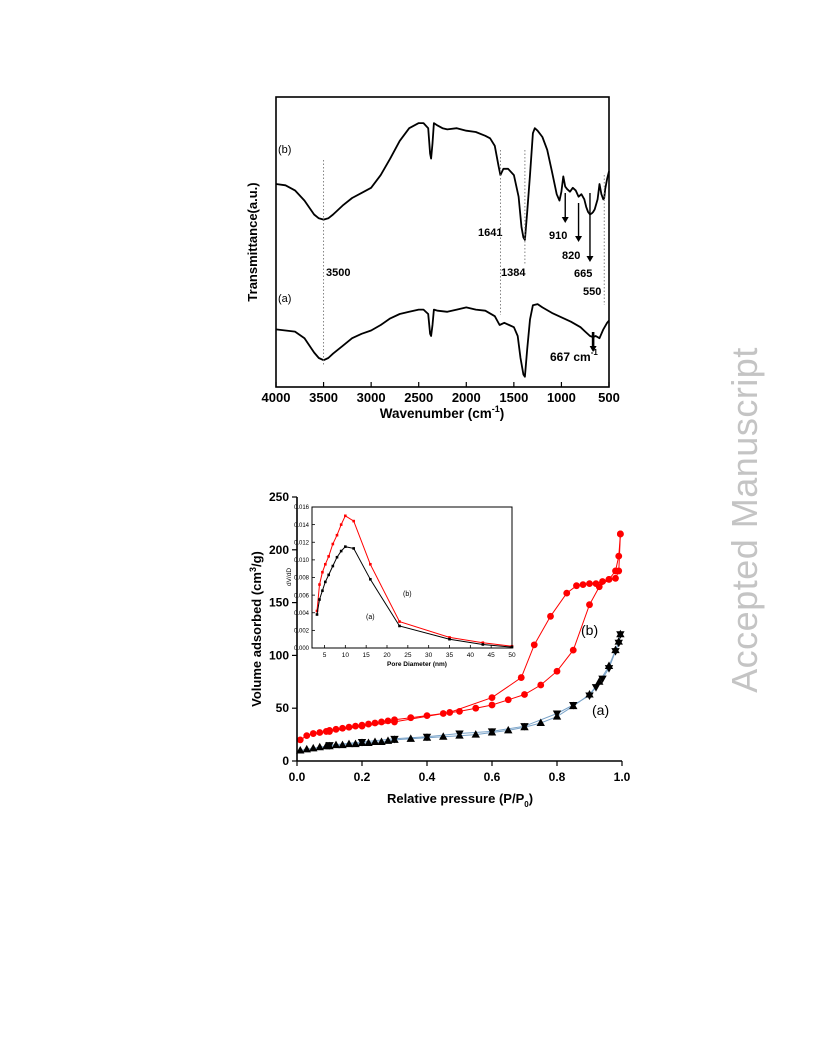  I want to click on isotherm-x-tick-label: 0.4, so click(427, 777).